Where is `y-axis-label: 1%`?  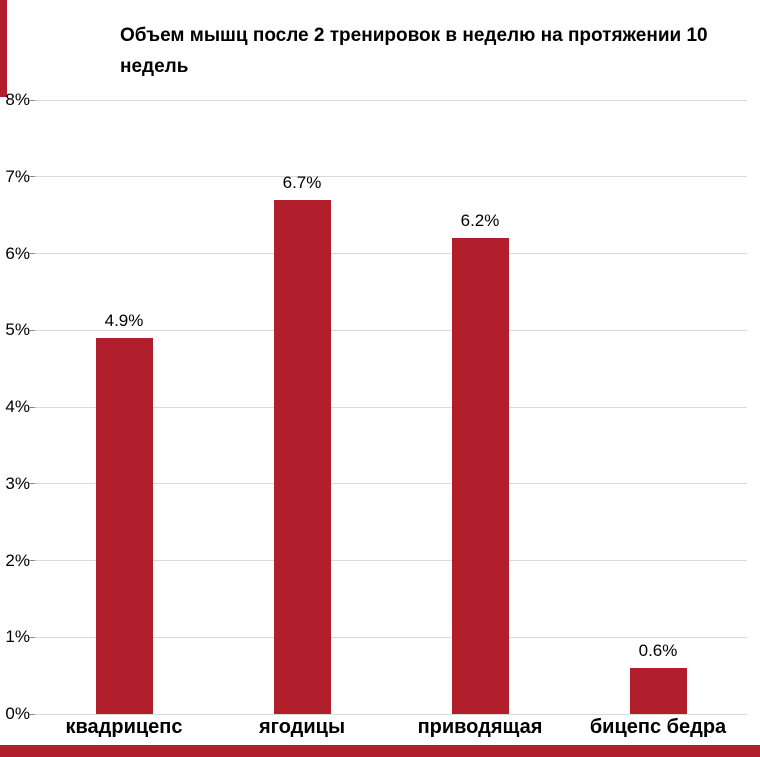 y-axis-label: 1% is located at coordinates (17, 637).